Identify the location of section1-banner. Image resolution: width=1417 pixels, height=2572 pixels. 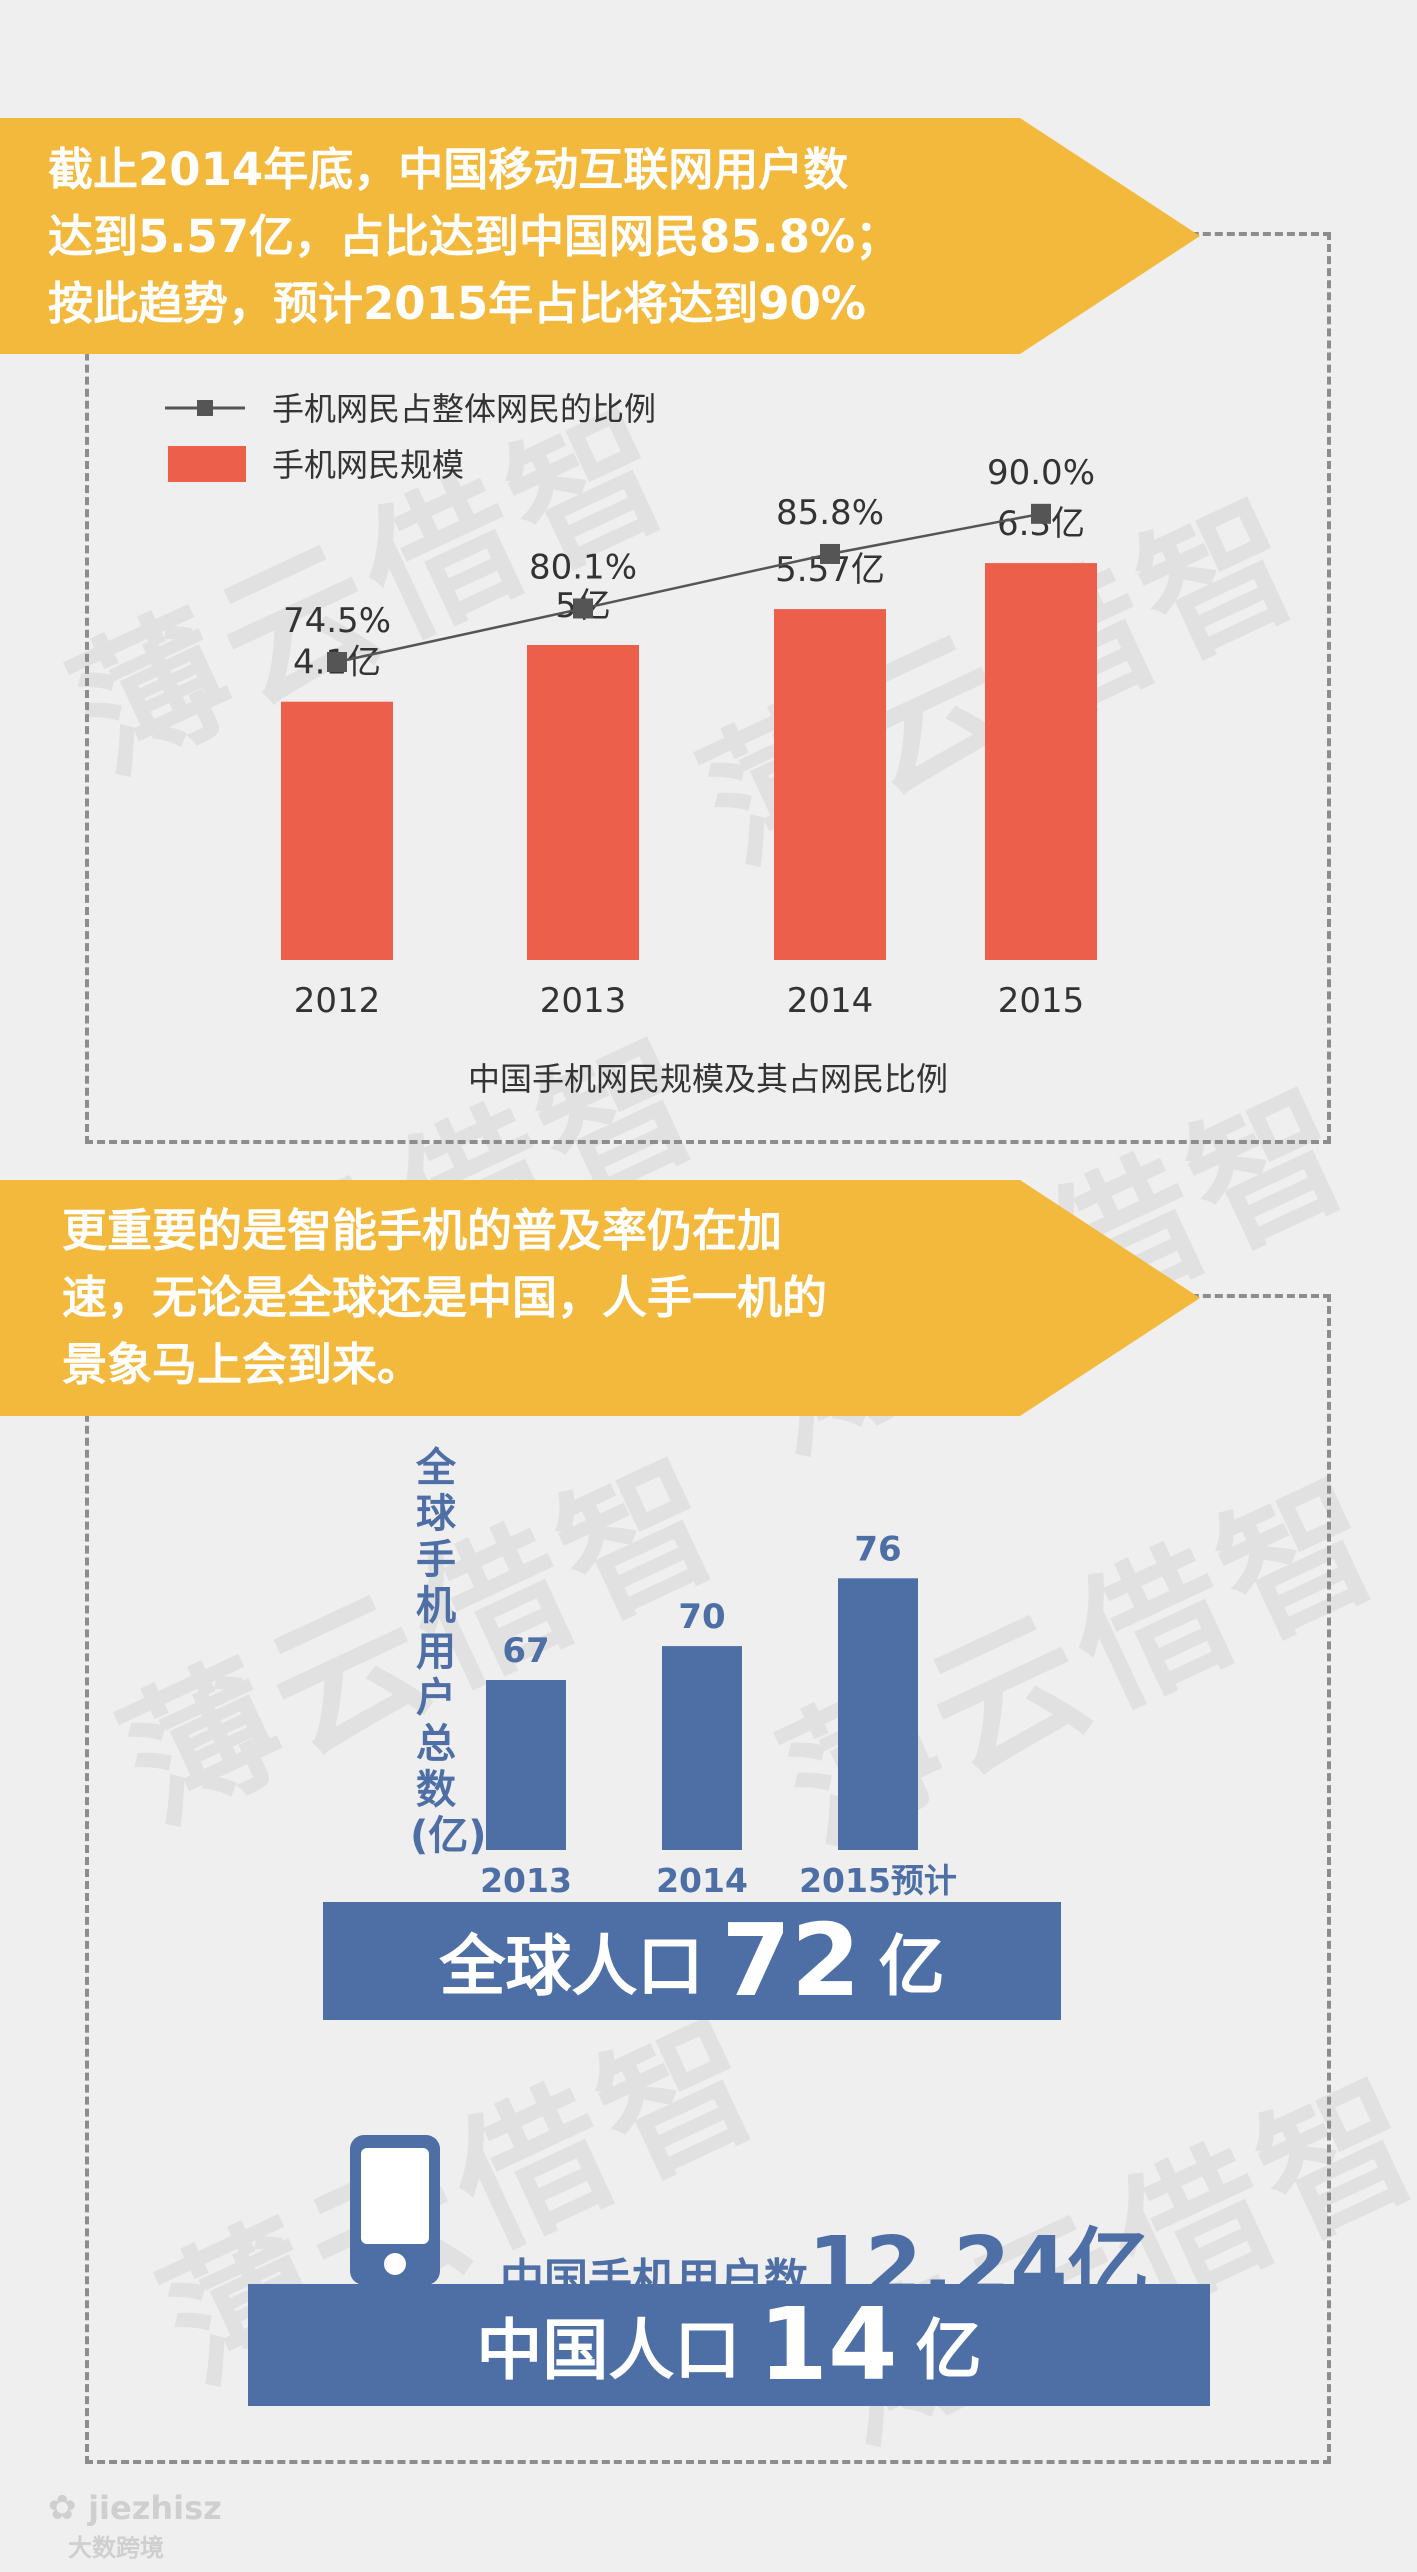
(600, 236).